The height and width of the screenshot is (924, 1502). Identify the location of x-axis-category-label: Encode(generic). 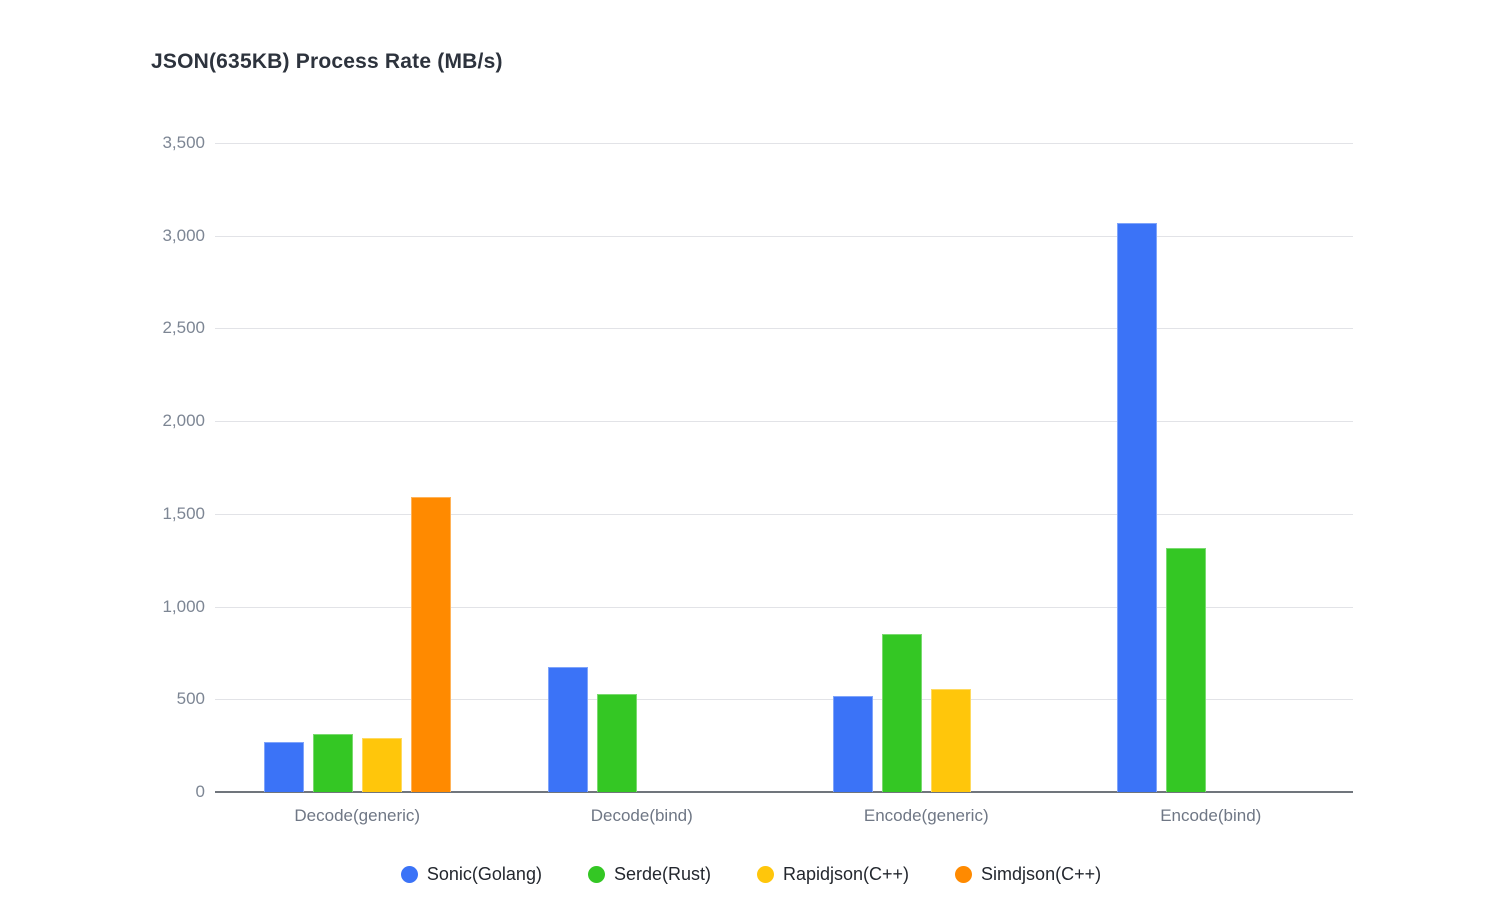
(926, 815).